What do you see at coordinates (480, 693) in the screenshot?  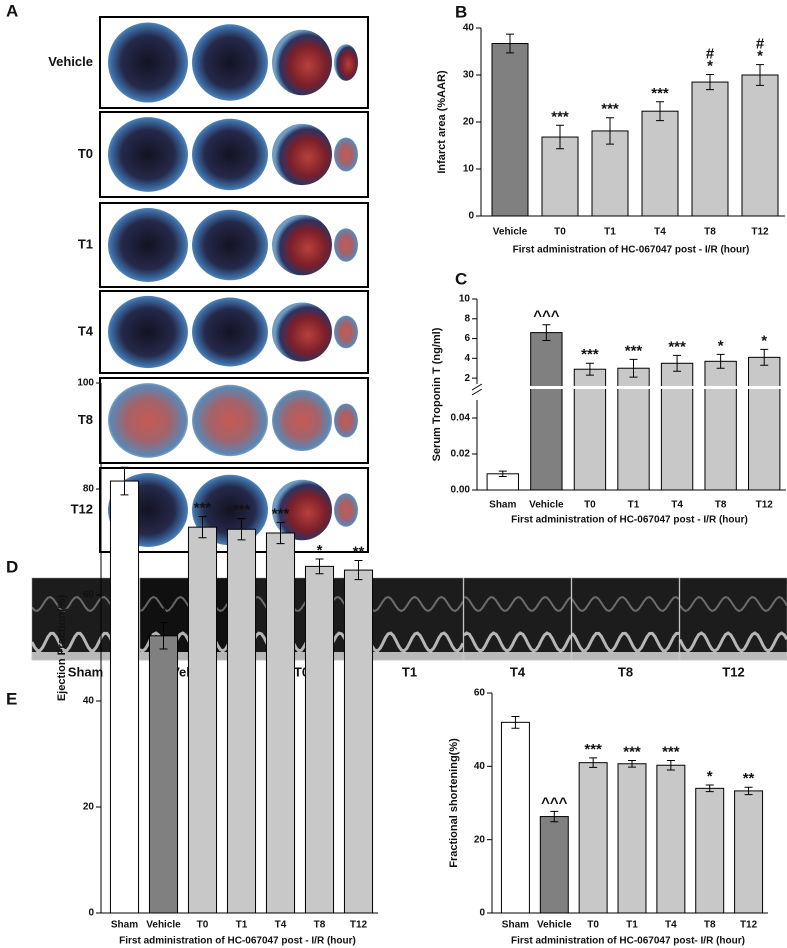 I see `y-tick-label: 60` at bounding box center [480, 693].